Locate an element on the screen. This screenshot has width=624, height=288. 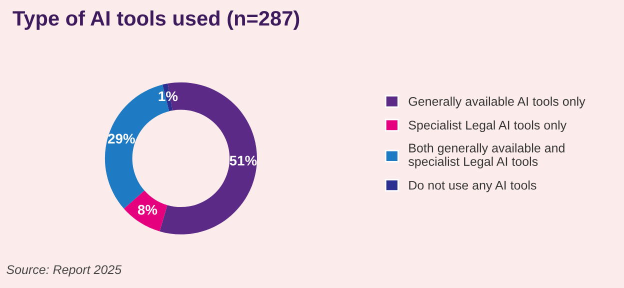
data-label: 8% is located at coordinates (148, 209).